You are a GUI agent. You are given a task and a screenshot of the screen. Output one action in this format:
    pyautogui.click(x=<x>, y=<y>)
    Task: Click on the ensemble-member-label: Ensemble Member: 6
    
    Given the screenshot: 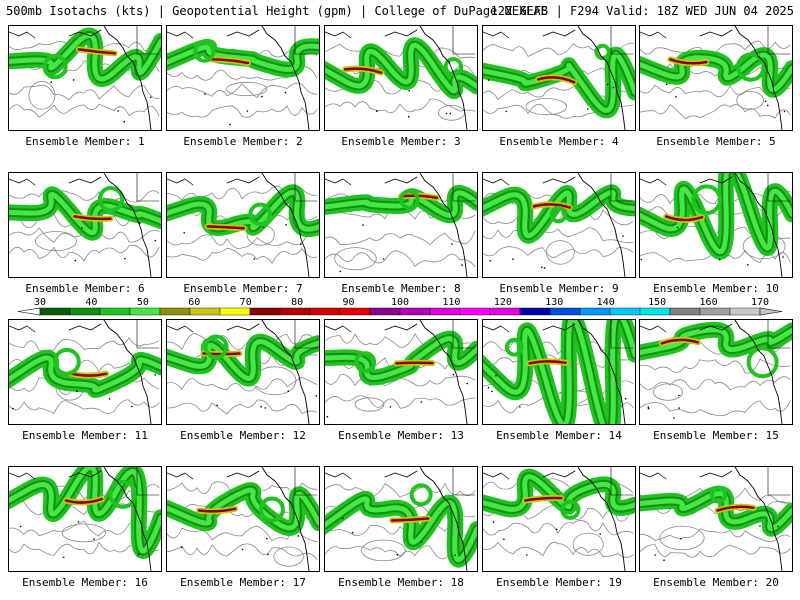 What is the action you would take?
    pyautogui.click(x=85, y=288)
    